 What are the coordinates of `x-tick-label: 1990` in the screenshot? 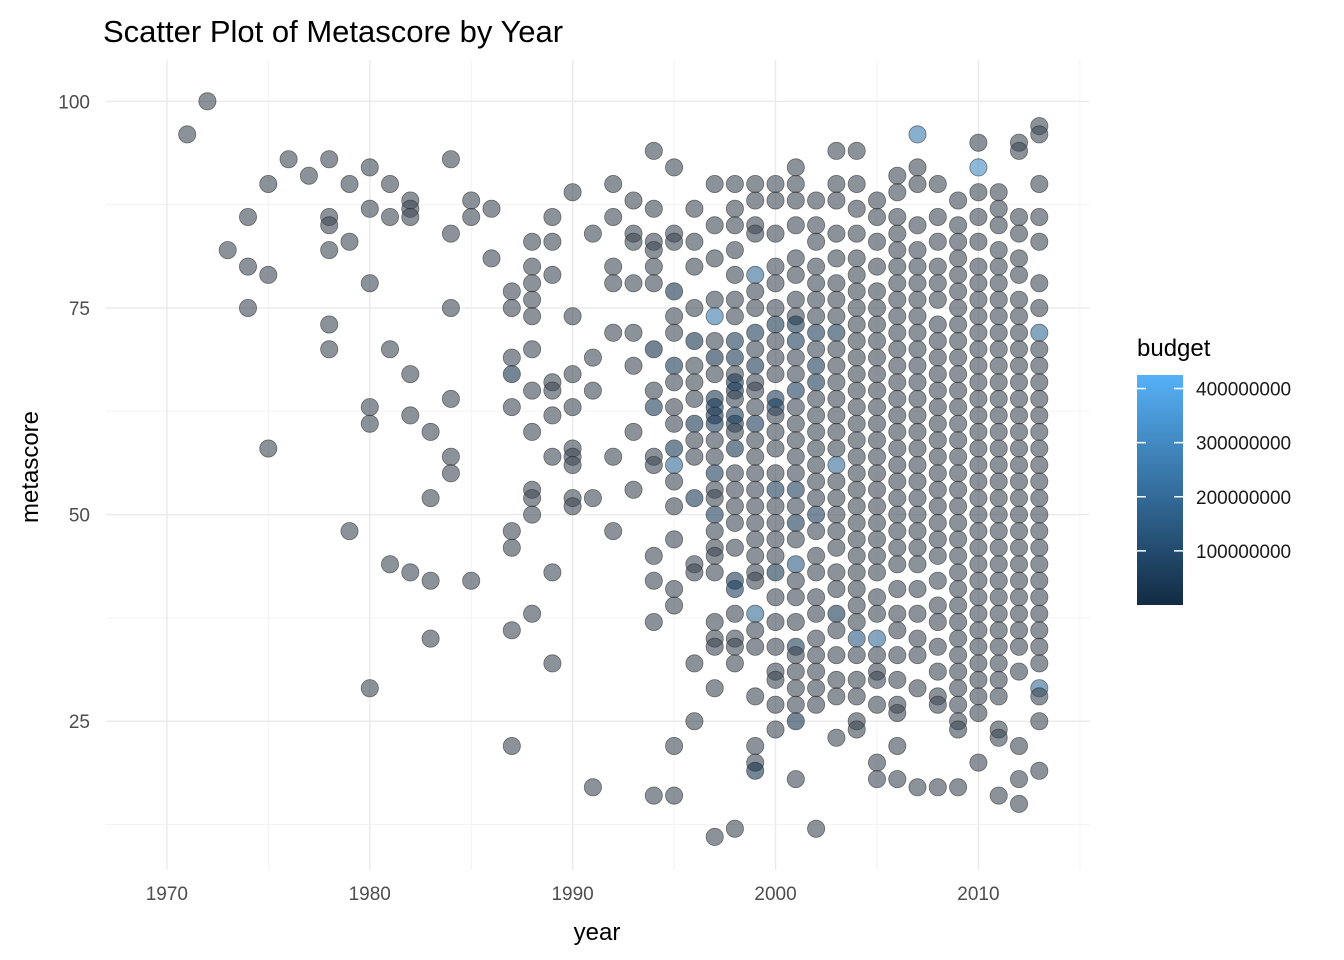 It's located at (572, 894).